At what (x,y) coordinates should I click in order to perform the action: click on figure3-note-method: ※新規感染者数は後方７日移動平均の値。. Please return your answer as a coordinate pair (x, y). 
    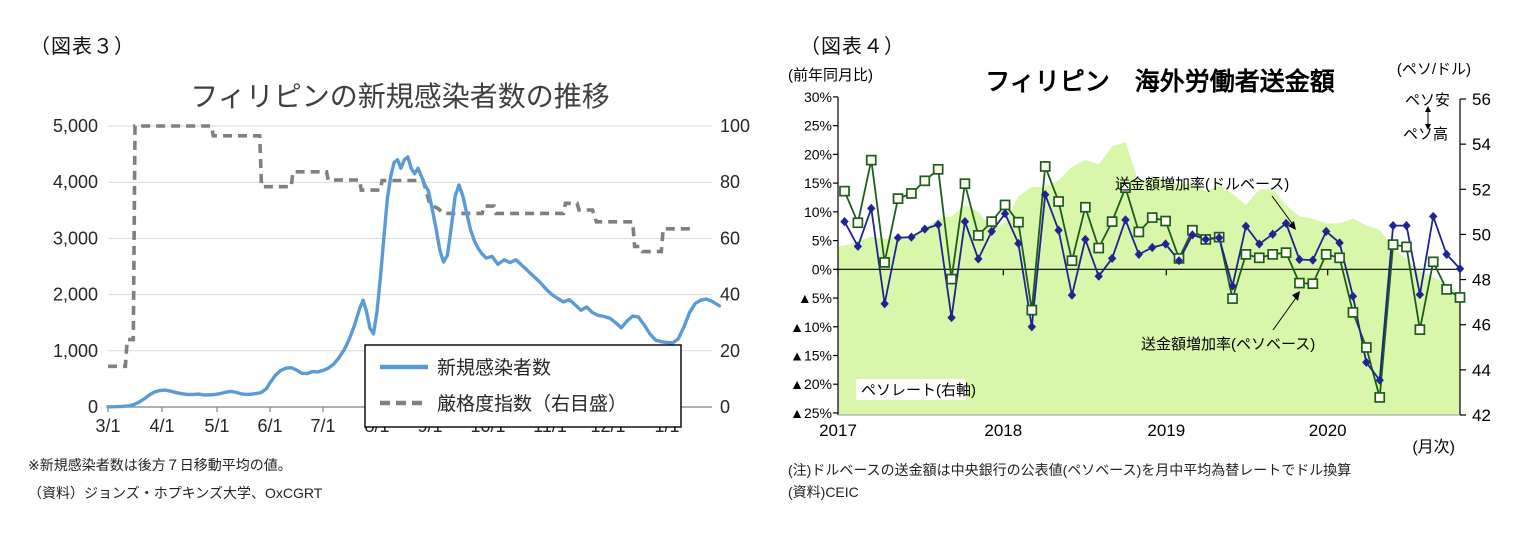
    Looking at the image, I should click on (160, 465).